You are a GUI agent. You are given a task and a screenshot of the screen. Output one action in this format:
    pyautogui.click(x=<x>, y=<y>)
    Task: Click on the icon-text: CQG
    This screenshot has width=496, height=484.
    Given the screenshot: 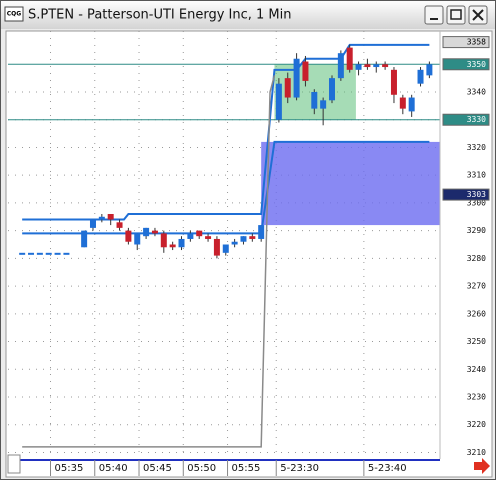 What is the action you would take?
    pyautogui.click(x=14, y=14)
    